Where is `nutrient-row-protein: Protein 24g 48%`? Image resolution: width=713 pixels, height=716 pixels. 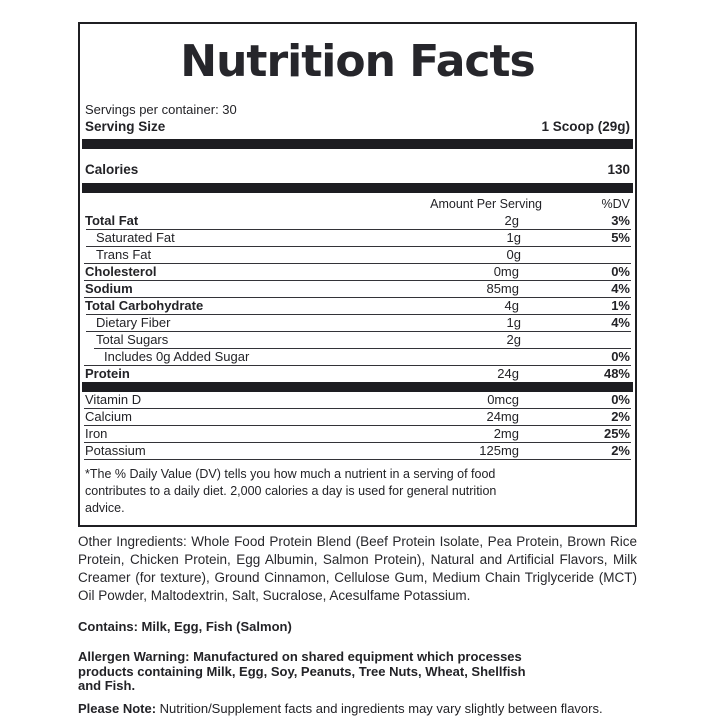 nutrient-row-protein: Protein 24g 48% is located at coordinates (357, 373).